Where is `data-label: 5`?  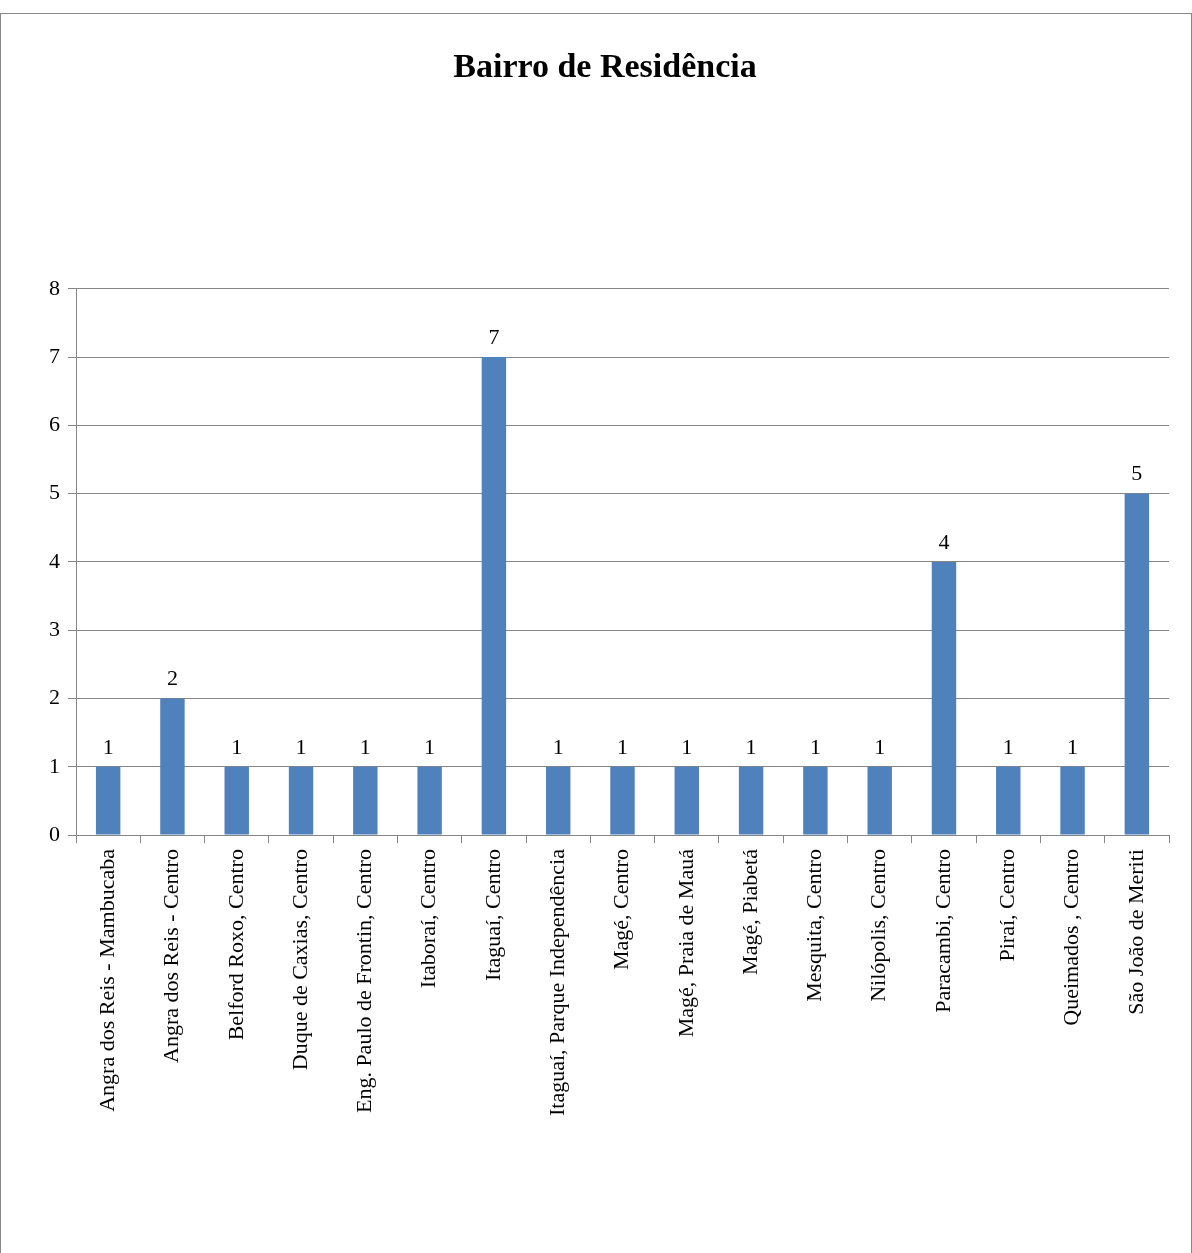 data-label: 5 is located at coordinates (1137, 473).